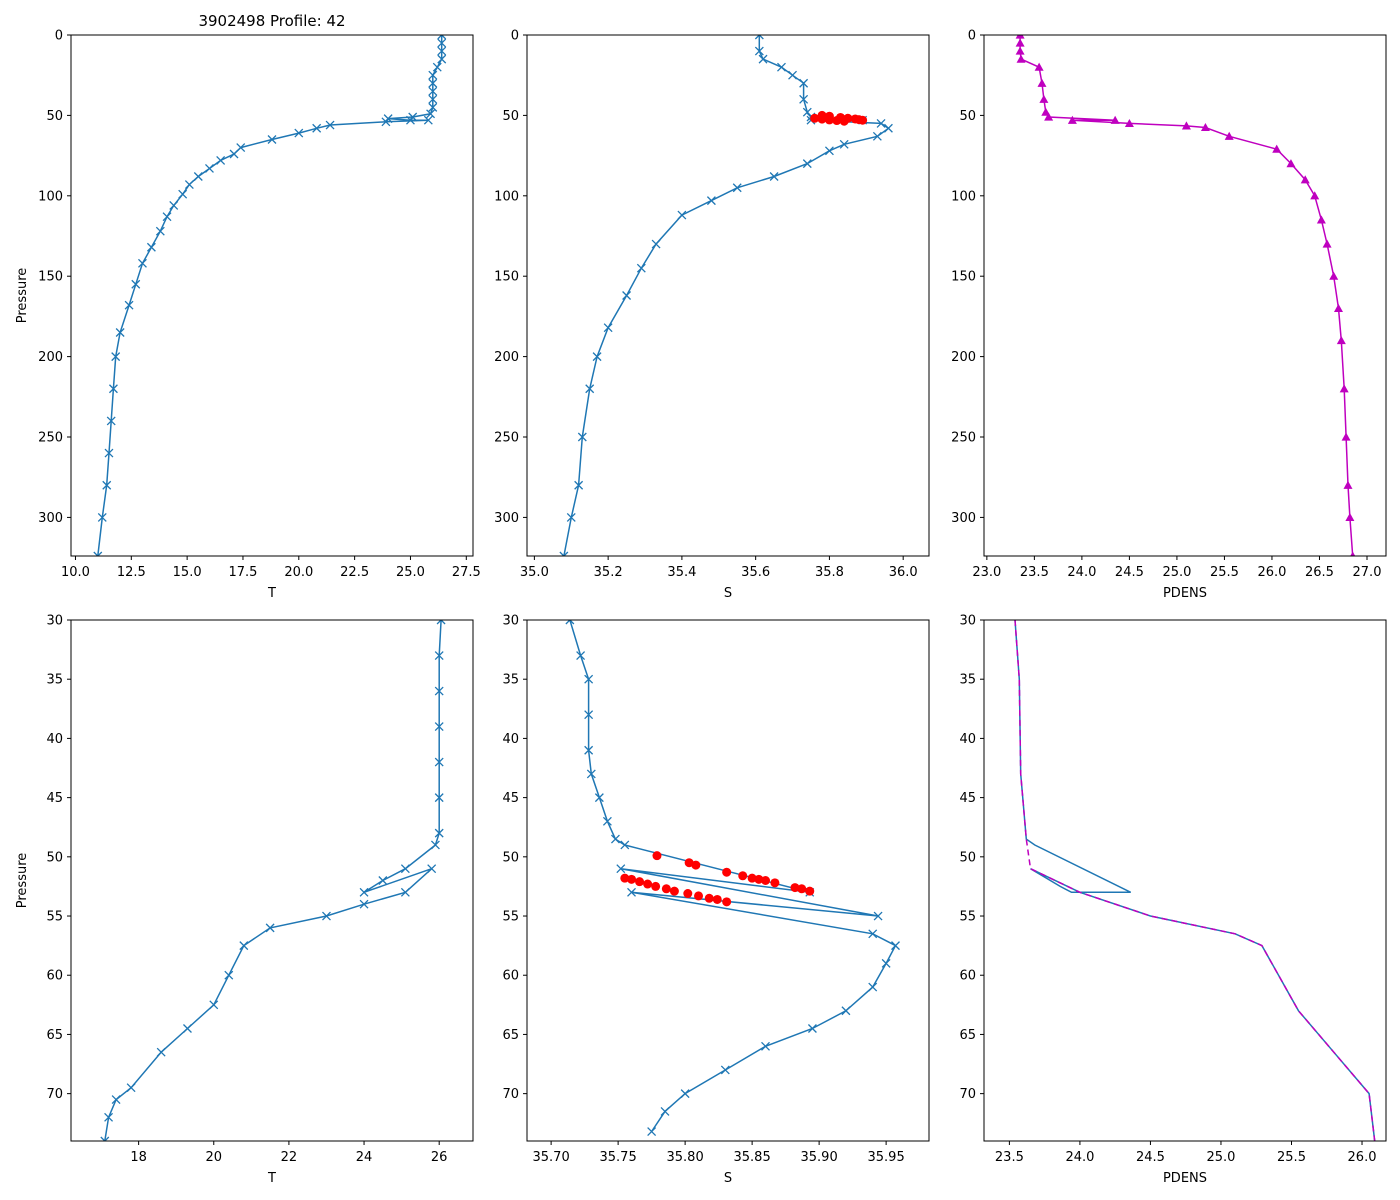 The image size is (1400, 1200). I want to click on y-tick-label: 40, so click(54, 739).